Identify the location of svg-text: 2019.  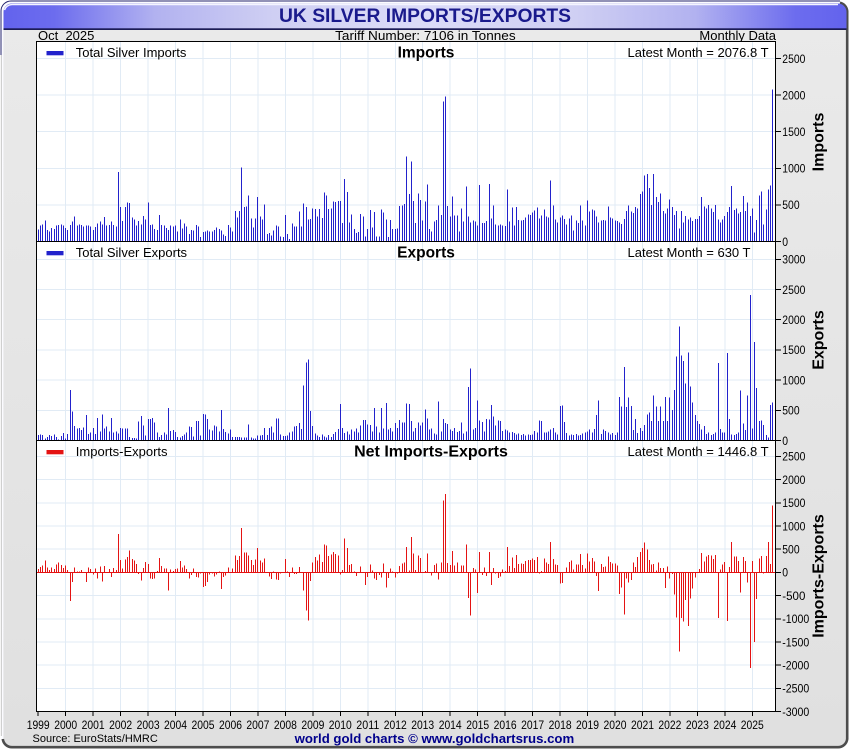
(587, 725).